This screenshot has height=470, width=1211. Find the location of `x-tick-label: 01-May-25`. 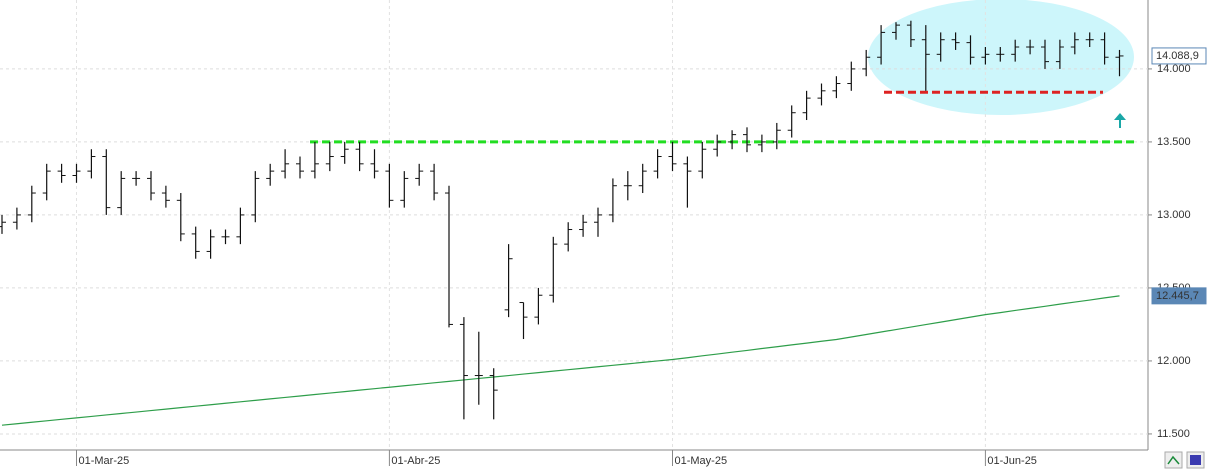

x-tick-label: 01-May-25 is located at coordinates (701, 461).